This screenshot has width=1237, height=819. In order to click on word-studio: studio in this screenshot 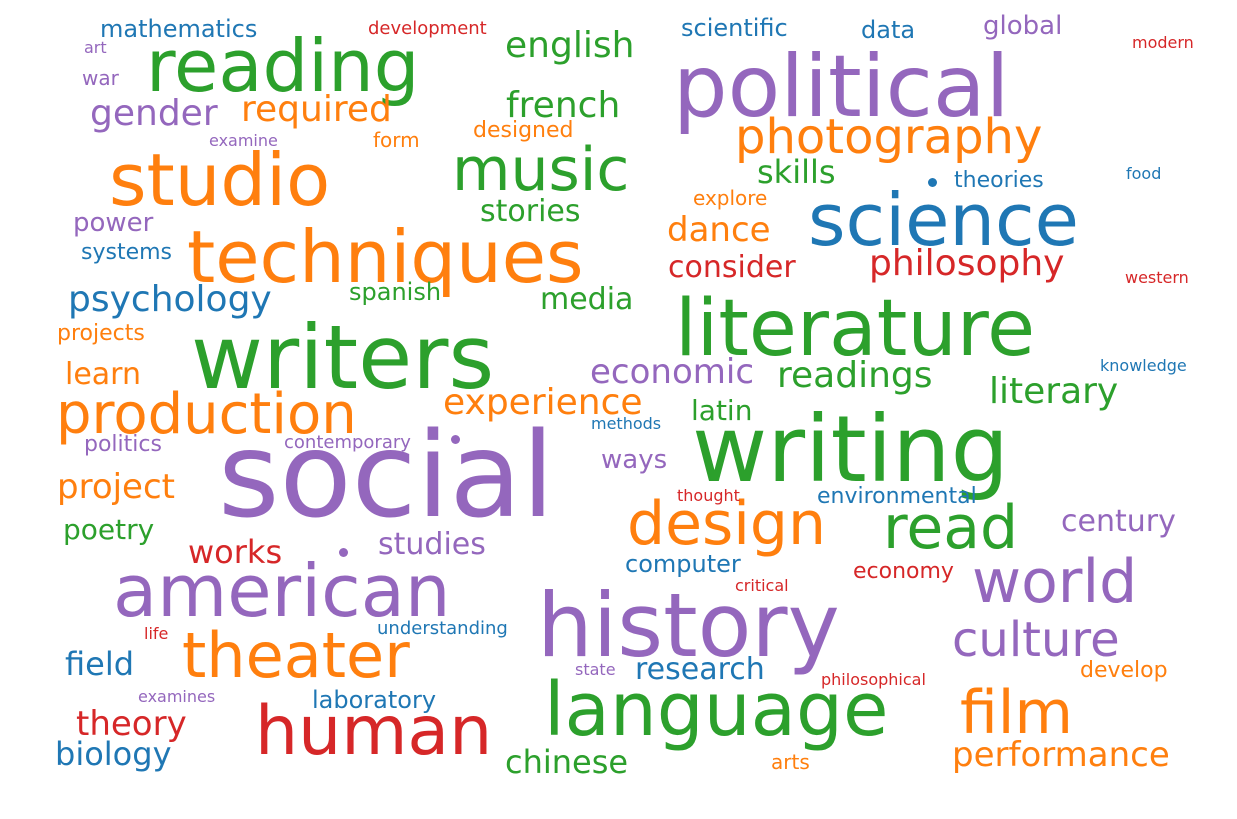, I will do `click(220, 180)`.